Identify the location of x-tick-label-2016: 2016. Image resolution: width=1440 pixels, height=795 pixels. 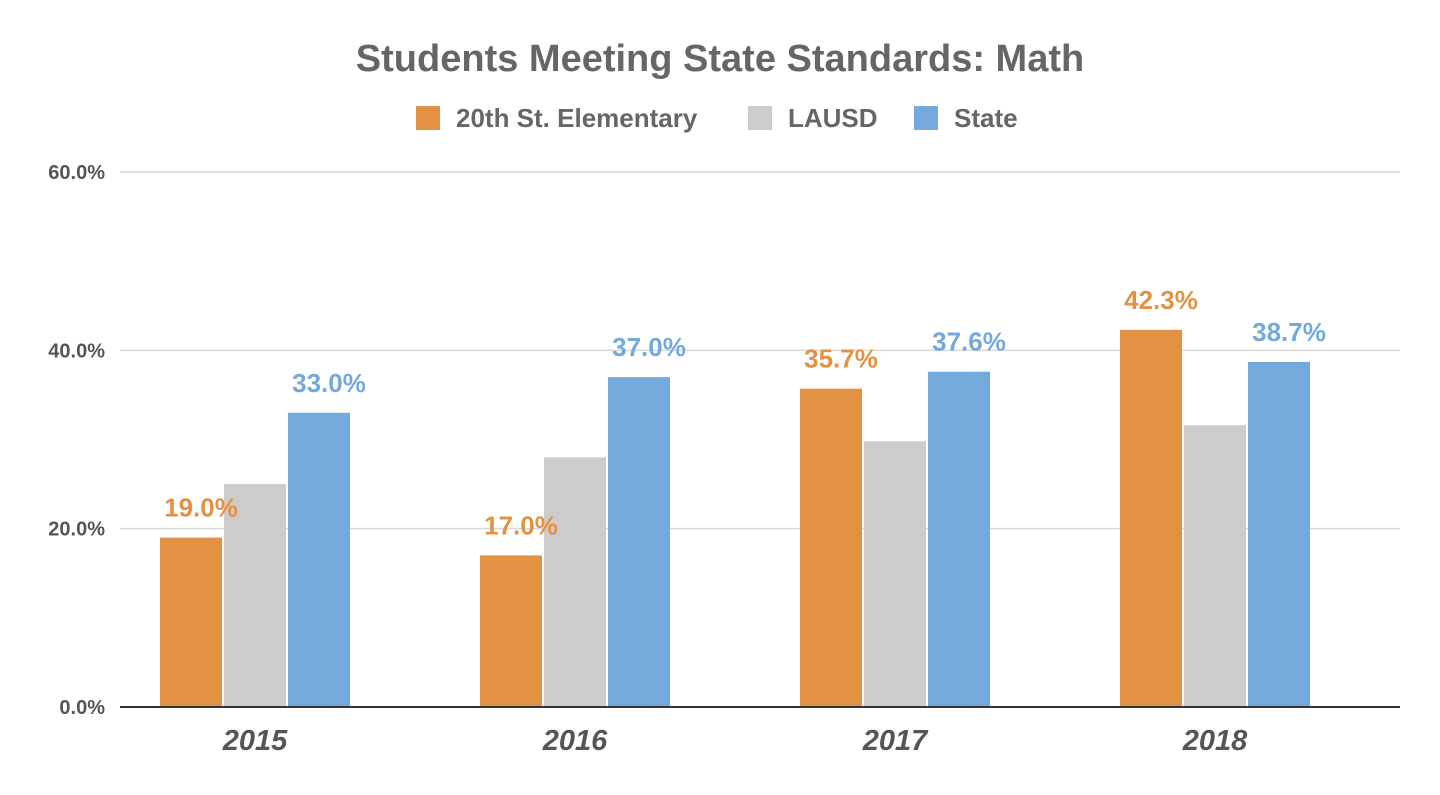
(575, 741).